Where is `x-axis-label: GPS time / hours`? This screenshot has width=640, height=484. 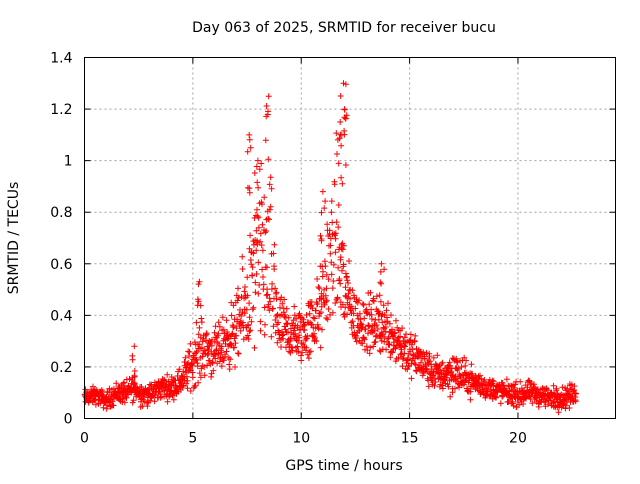 x-axis-label: GPS time / hours is located at coordinates (343, 466).